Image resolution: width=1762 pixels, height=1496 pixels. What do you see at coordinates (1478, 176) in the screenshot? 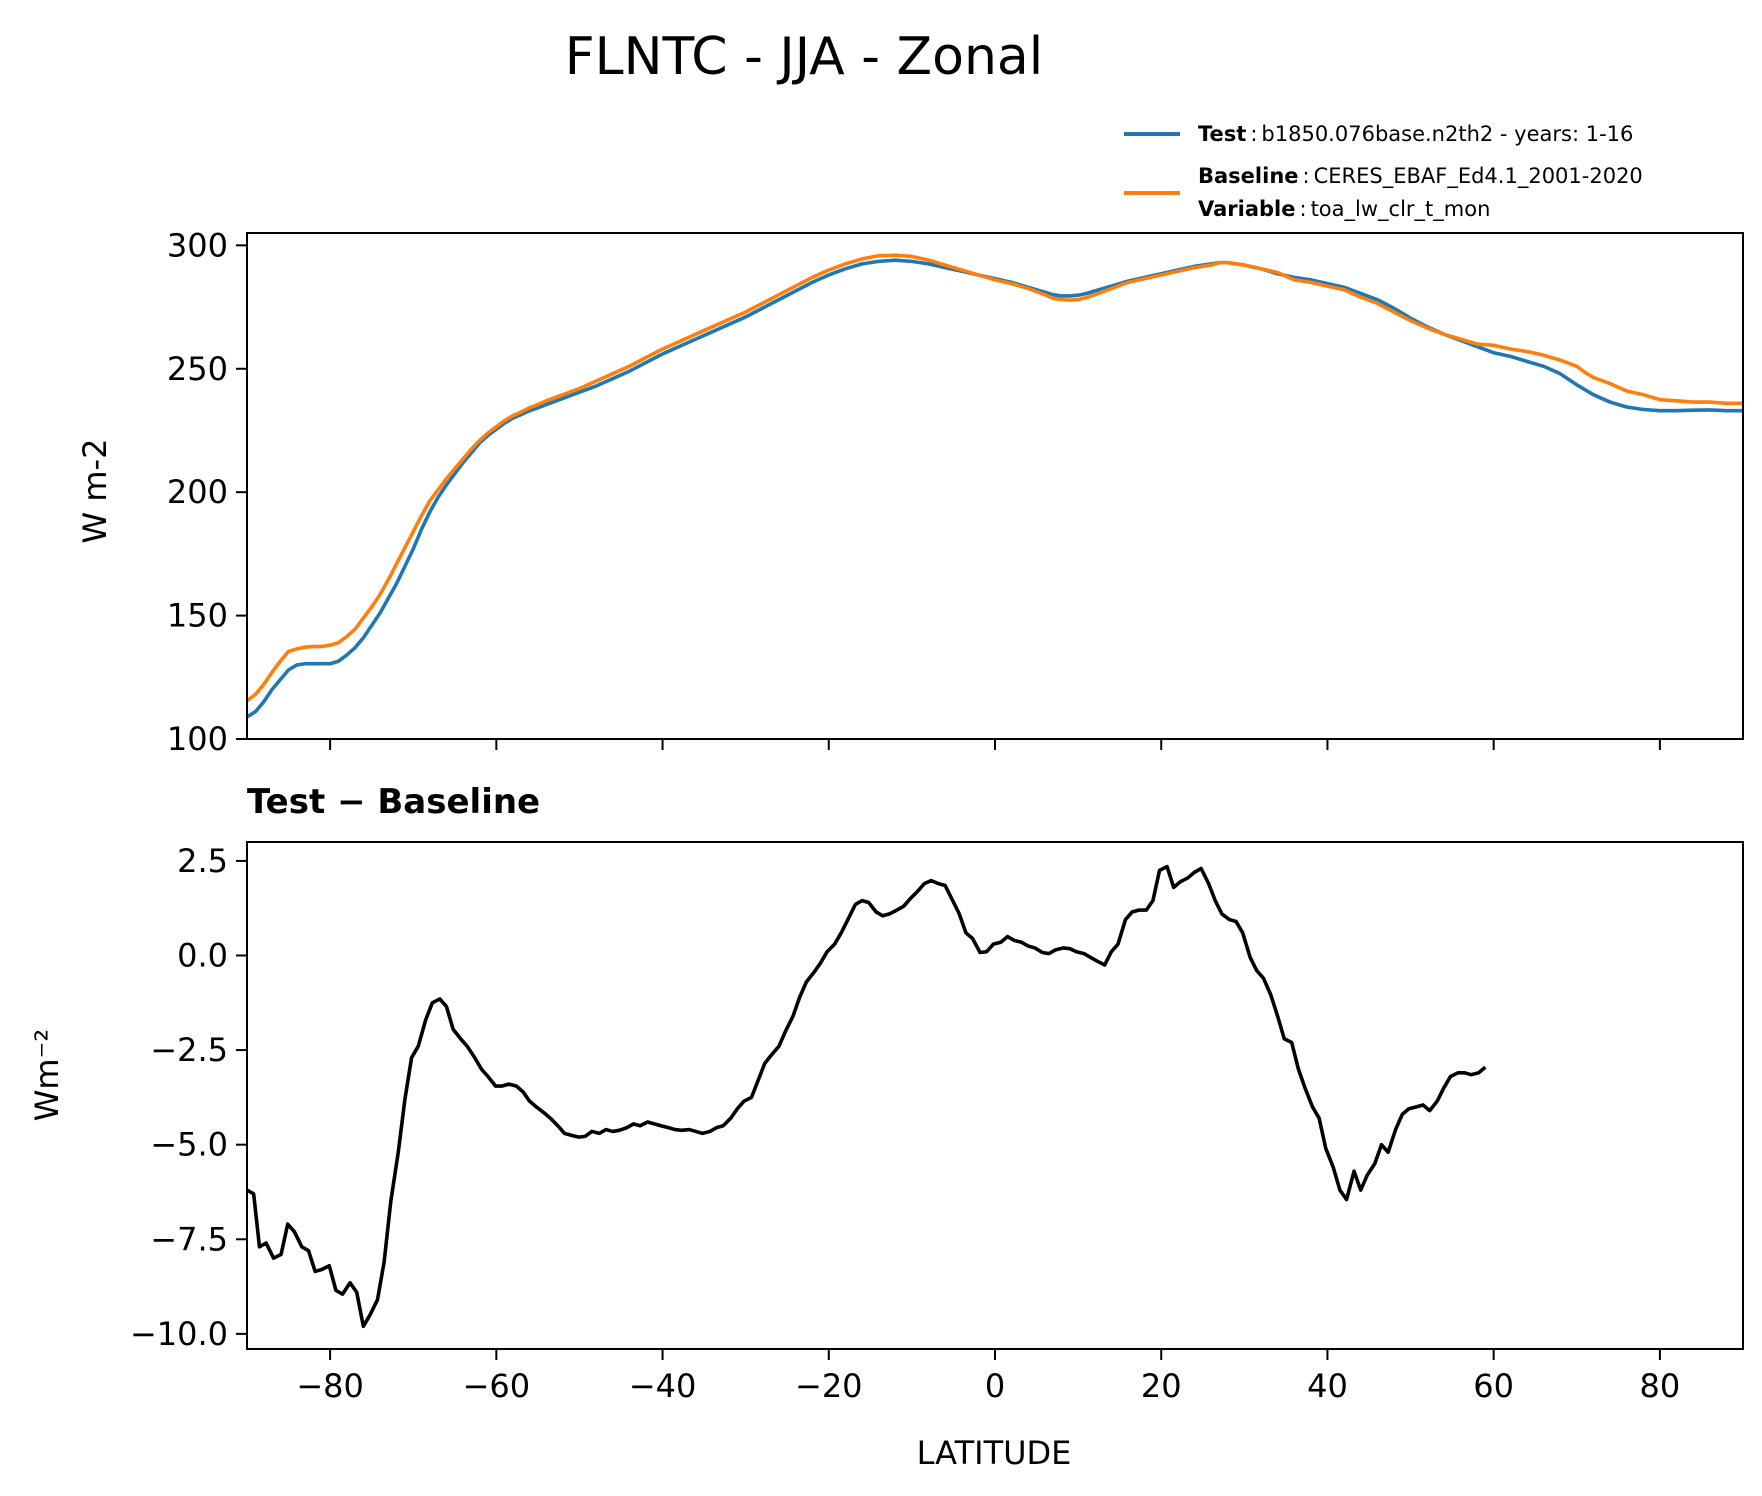
I see `legend-baseline-value: CERES_EBAF_Ed4.1_2001-2020` at bounding box center [1478, 176].